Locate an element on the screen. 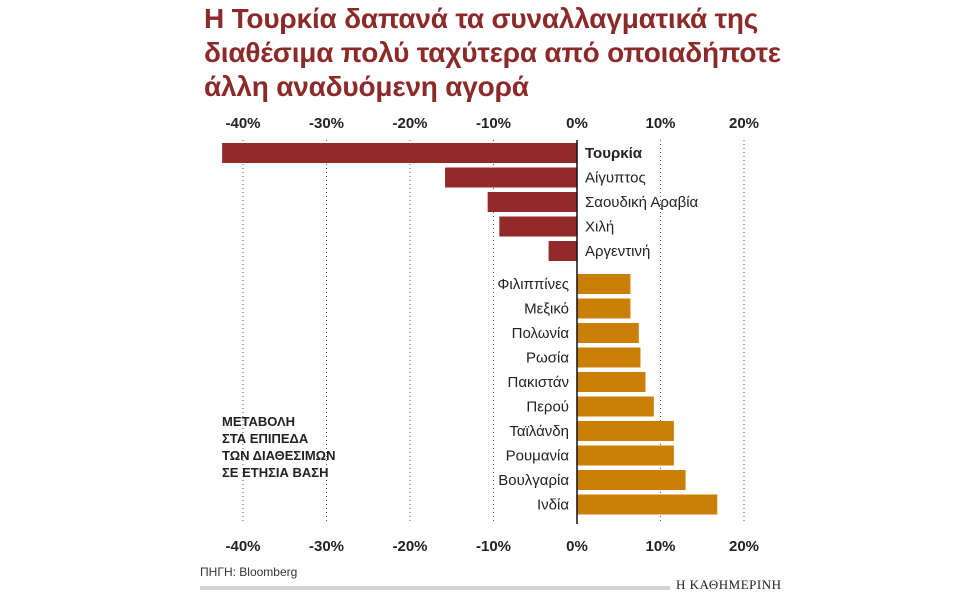 The height and width of the screenshot is (600, 960). x-tick-label-top: -20% is located at coordinates (409, 123).